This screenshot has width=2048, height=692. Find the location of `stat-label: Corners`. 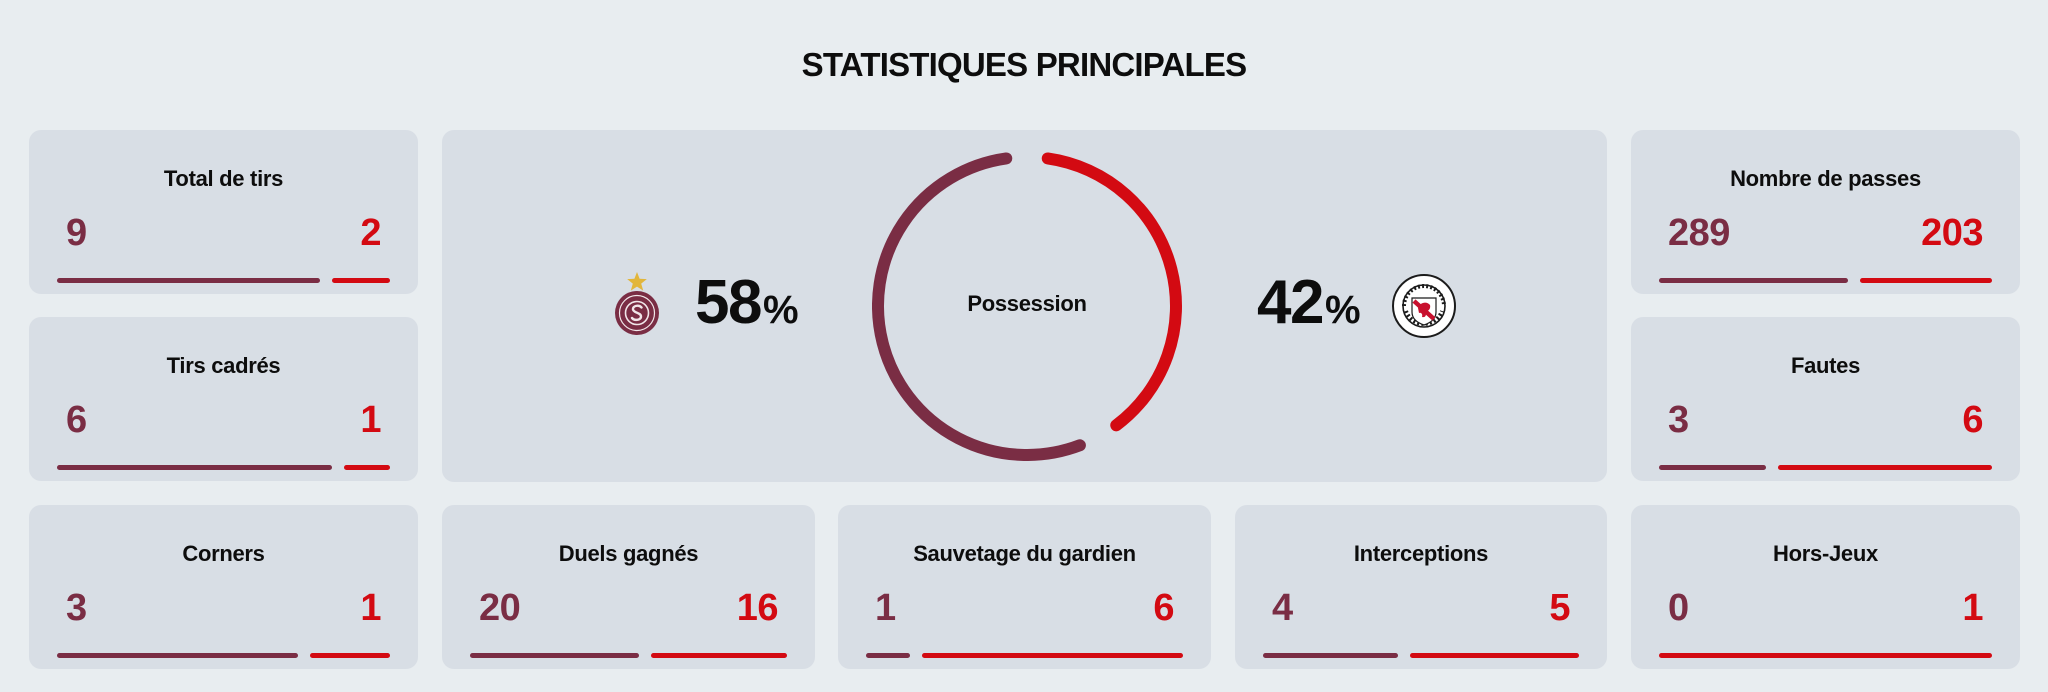

stat-label: Corners is located at coordinates (223, 553).